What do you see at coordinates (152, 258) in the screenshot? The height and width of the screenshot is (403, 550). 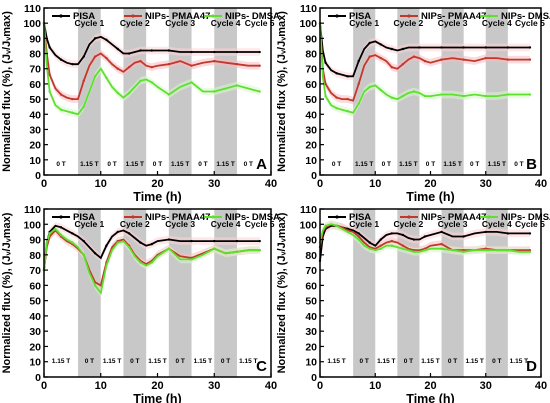 I see `error-band` at bounding box center [152, 258].